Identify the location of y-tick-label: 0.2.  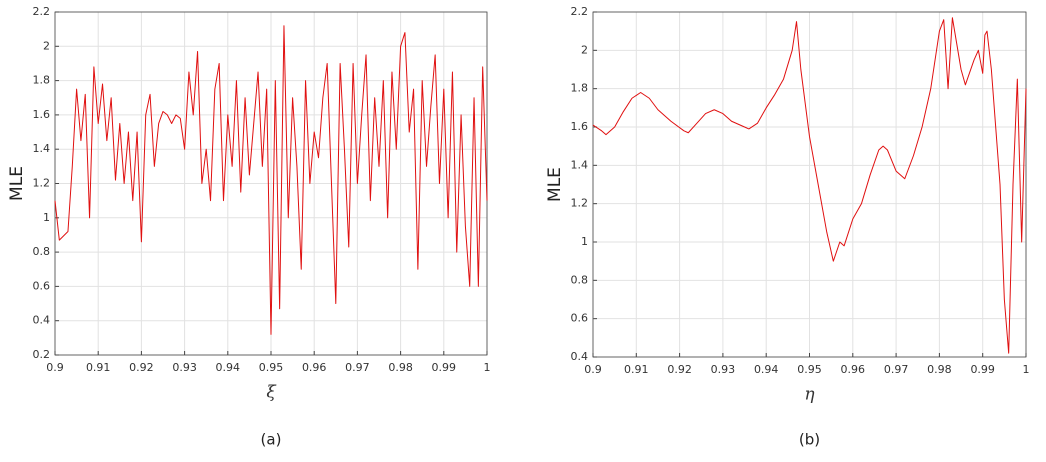
(42, 354).